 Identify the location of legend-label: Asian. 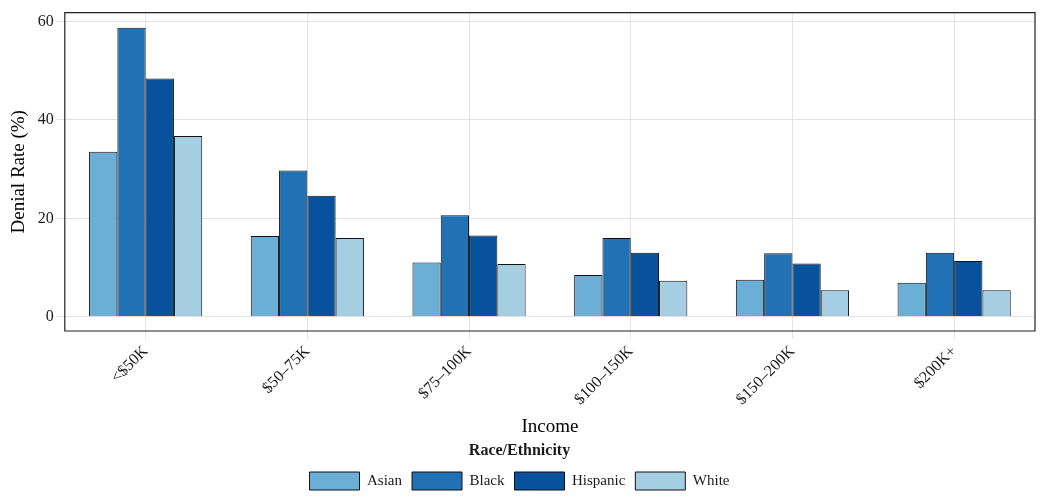
(385, 479).